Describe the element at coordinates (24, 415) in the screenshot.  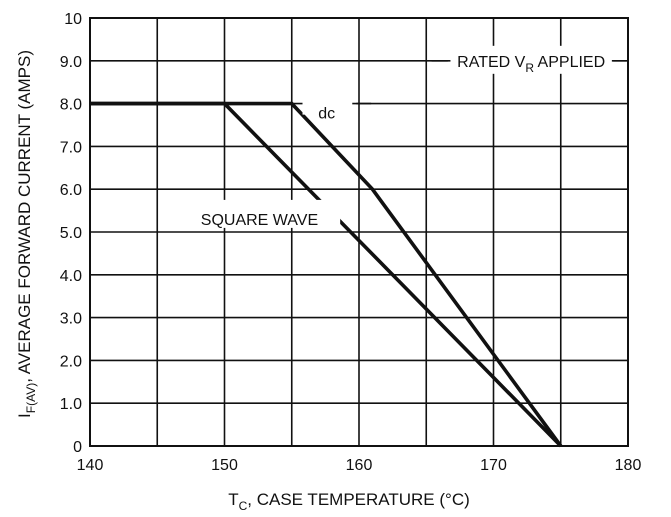
I see `y-axis-label-main: I` at that location.